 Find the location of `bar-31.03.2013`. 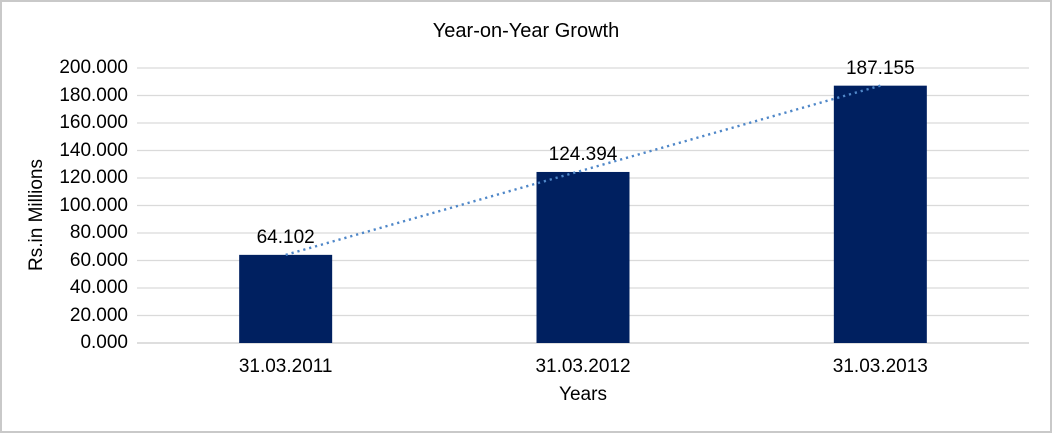

bar-31.03.2013 is located at coordinates (880, 214).